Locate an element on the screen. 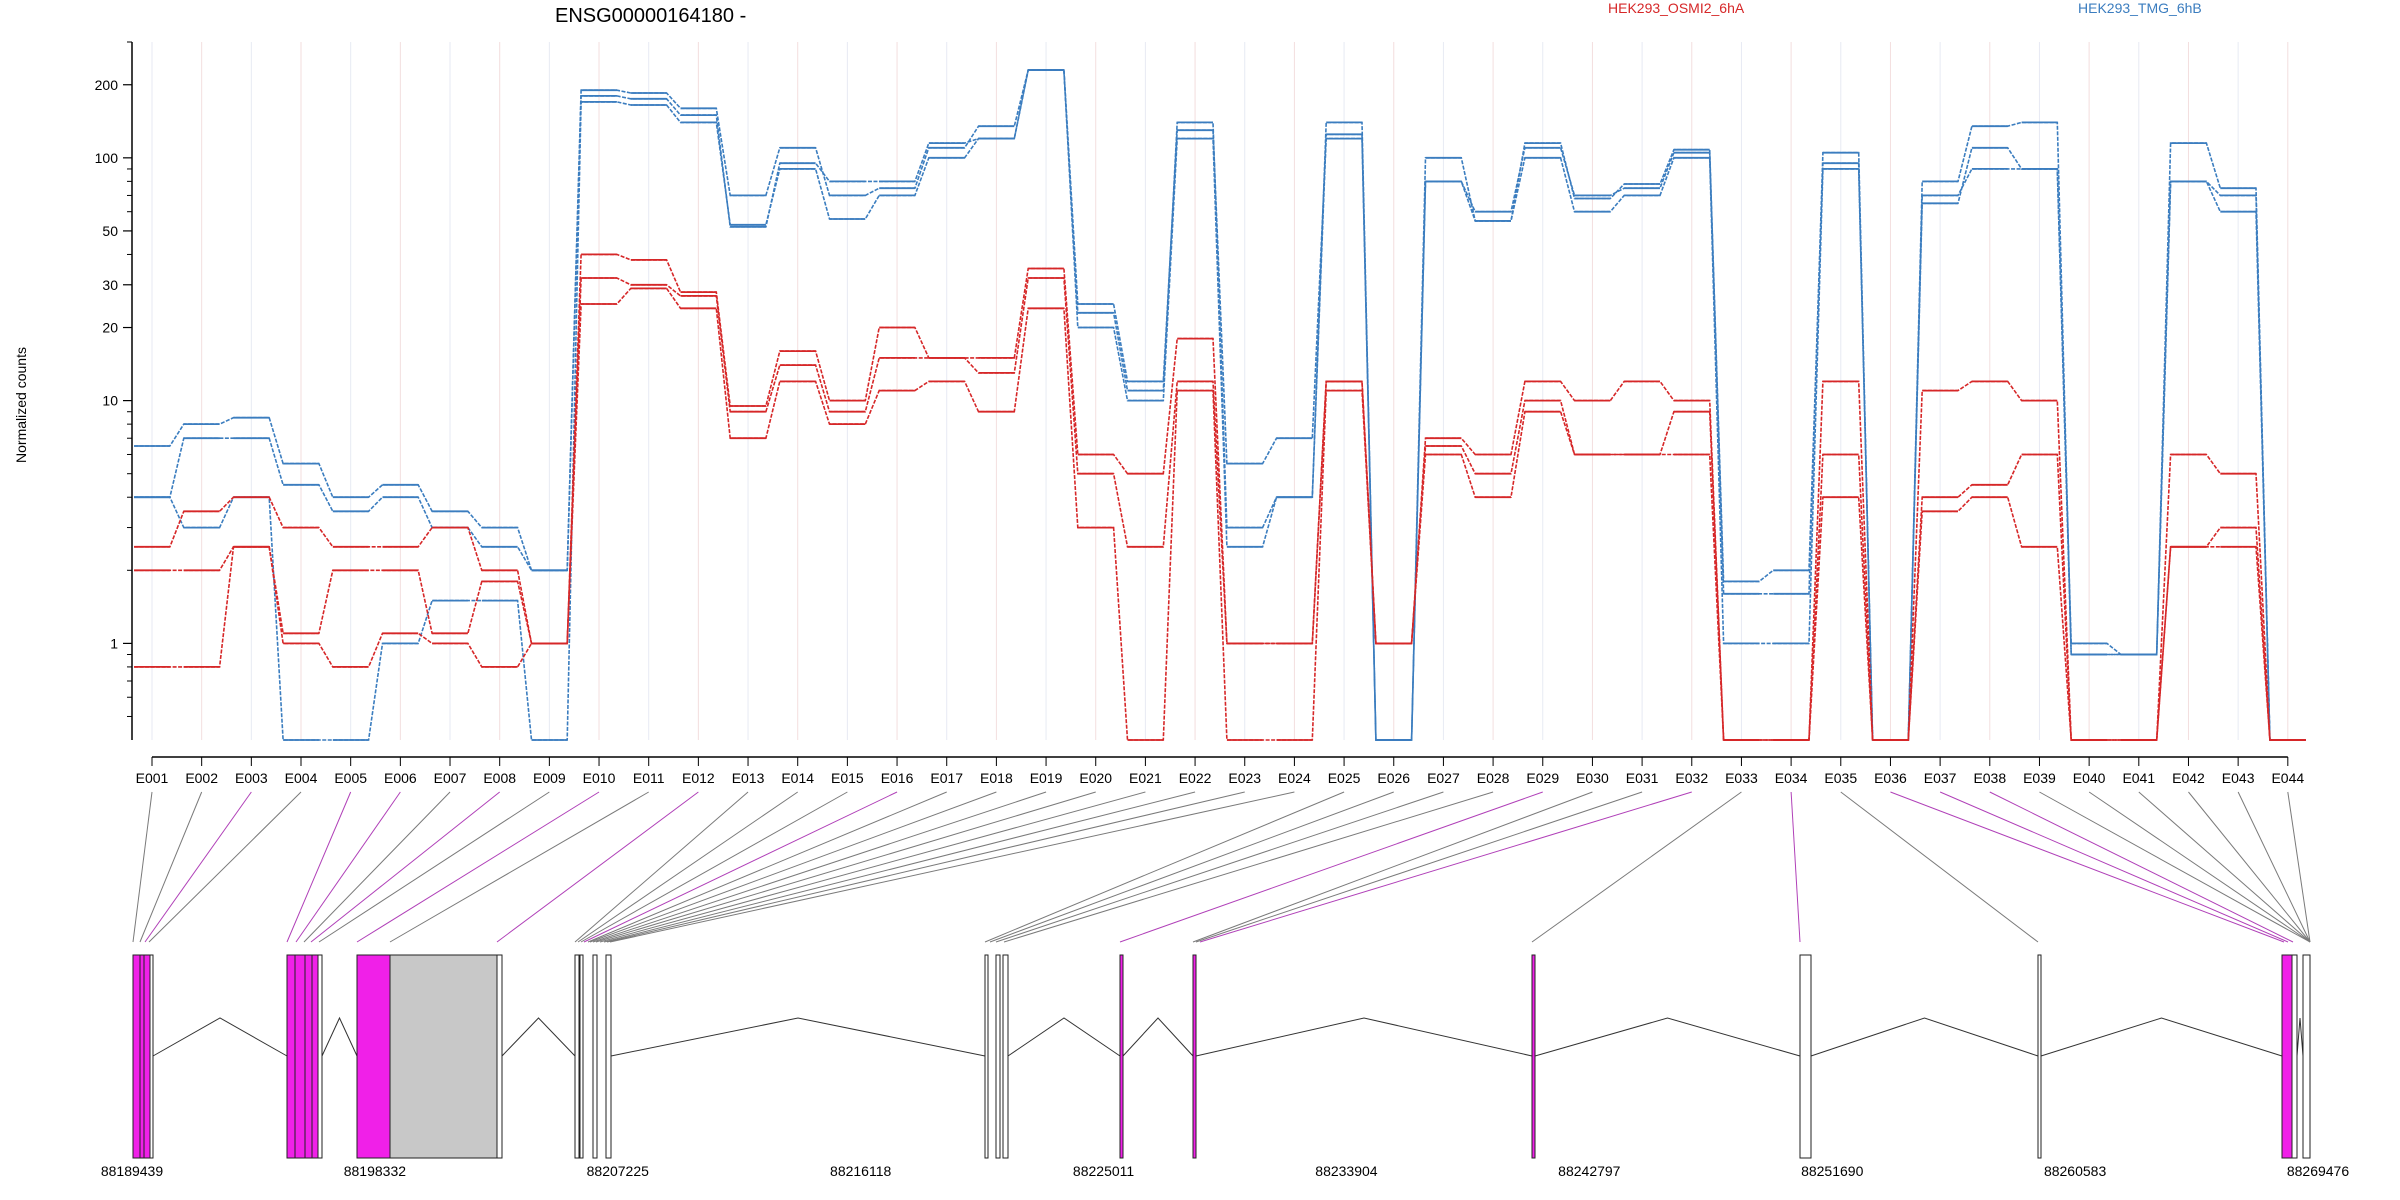 The height and width of the screenshot is (1200, 2400). genomic-tick-label: 88225011 is located at coordinates (1103, 1171).